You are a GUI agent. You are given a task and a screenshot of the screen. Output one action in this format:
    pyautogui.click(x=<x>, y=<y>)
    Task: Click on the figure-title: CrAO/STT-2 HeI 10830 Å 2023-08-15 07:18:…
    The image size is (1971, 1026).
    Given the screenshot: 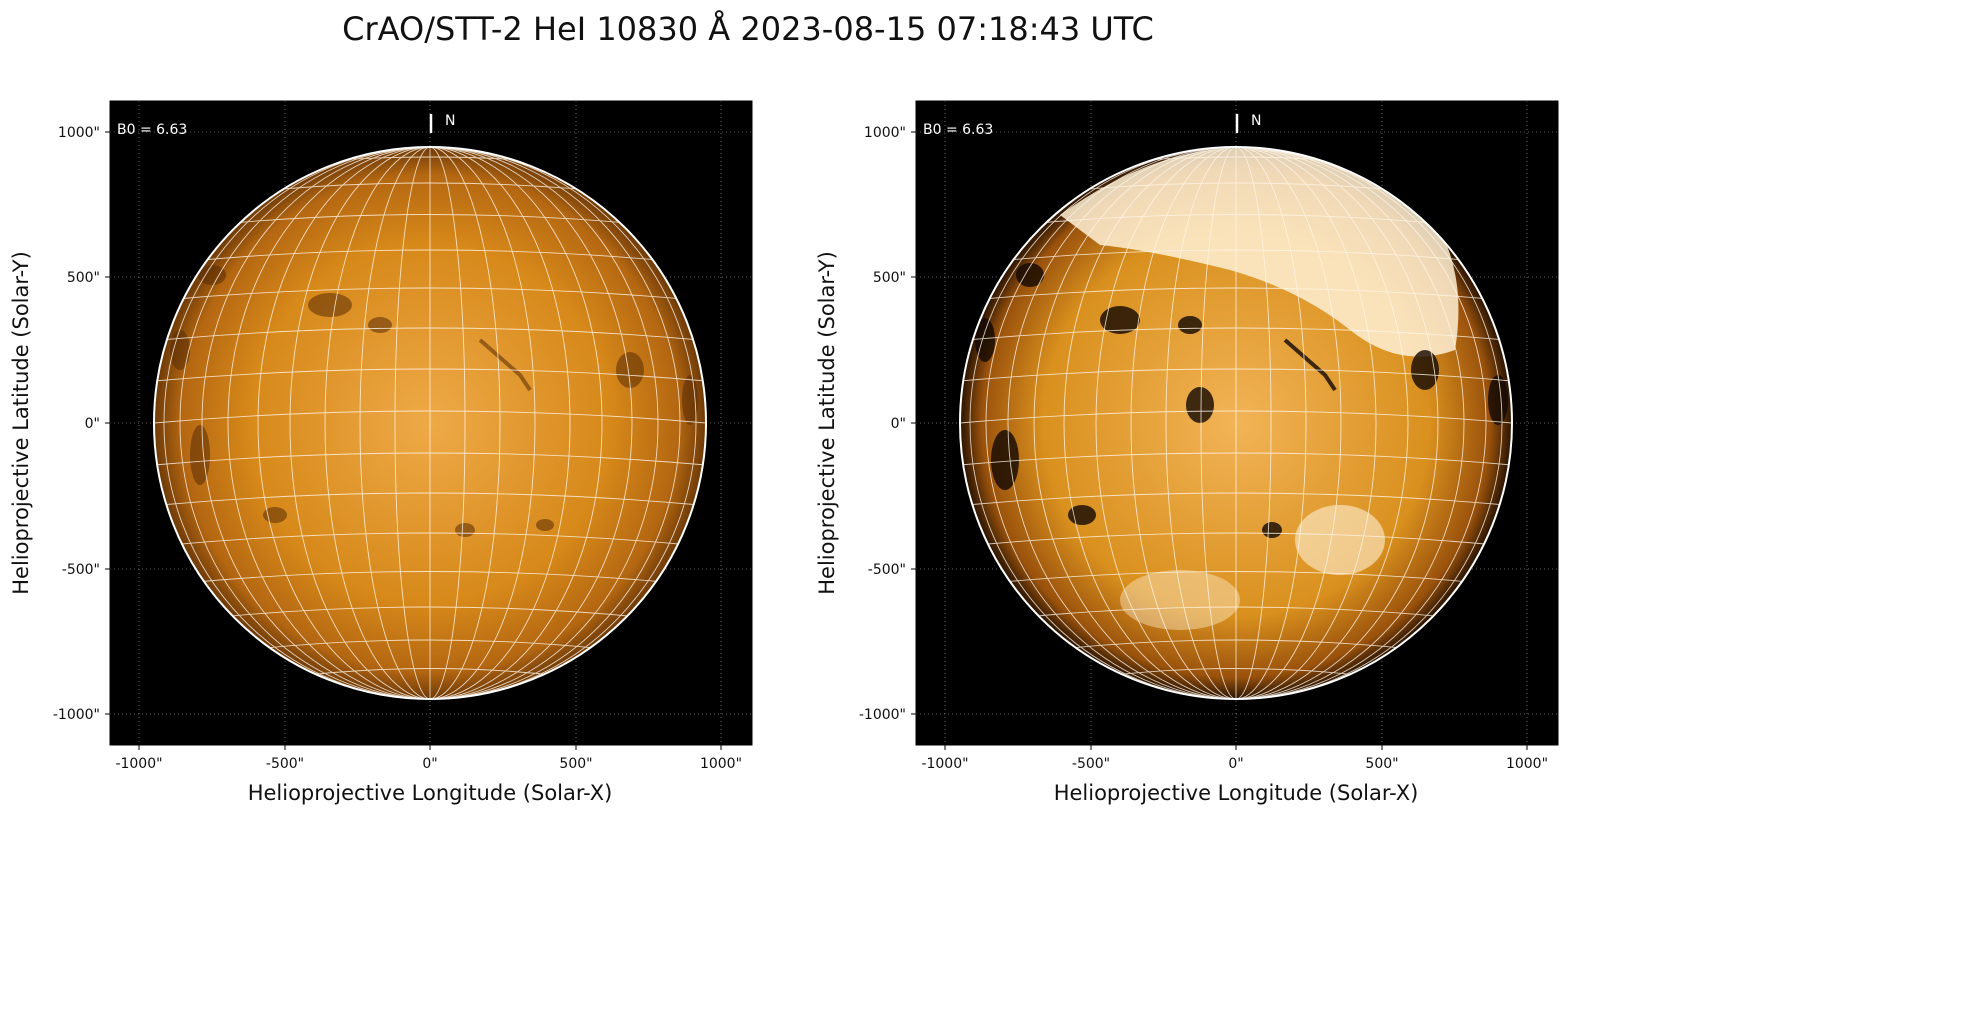 What is the action you would take?
    pyautogui.click(x=748, y=29)
    